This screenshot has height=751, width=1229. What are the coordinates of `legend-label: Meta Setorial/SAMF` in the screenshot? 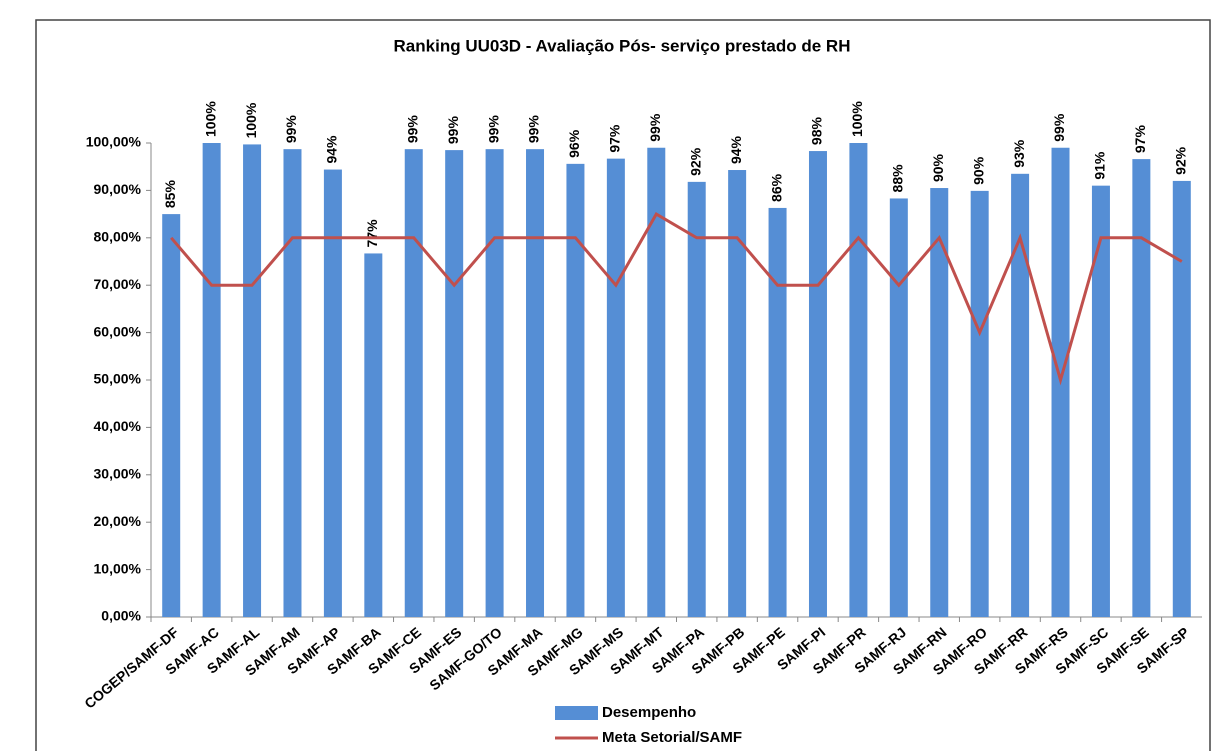 It's located at (672, 737).